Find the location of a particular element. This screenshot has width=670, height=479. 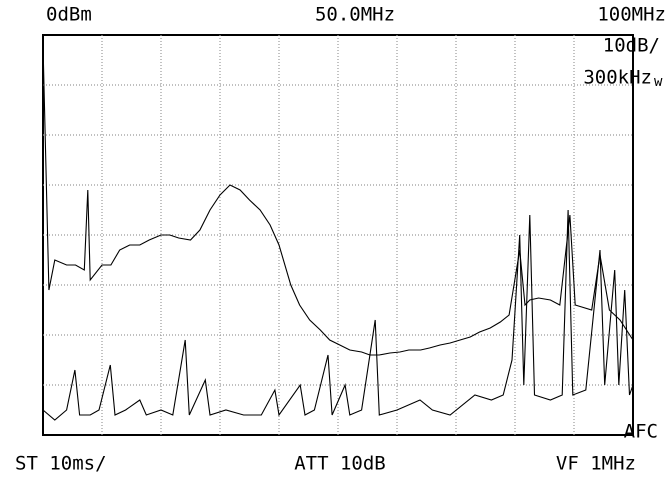

sweep: ST 10ms/ is located at coordinates (61, 464).